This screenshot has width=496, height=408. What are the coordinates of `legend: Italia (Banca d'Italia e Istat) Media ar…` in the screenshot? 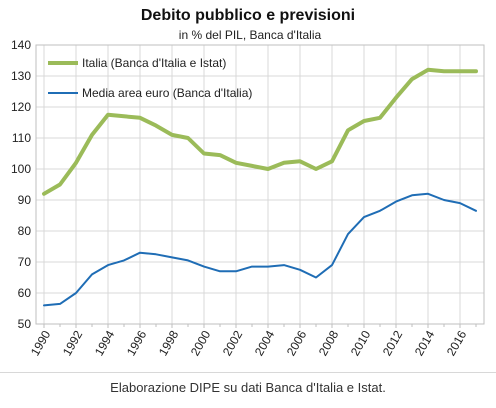 It's located at (150, 78).